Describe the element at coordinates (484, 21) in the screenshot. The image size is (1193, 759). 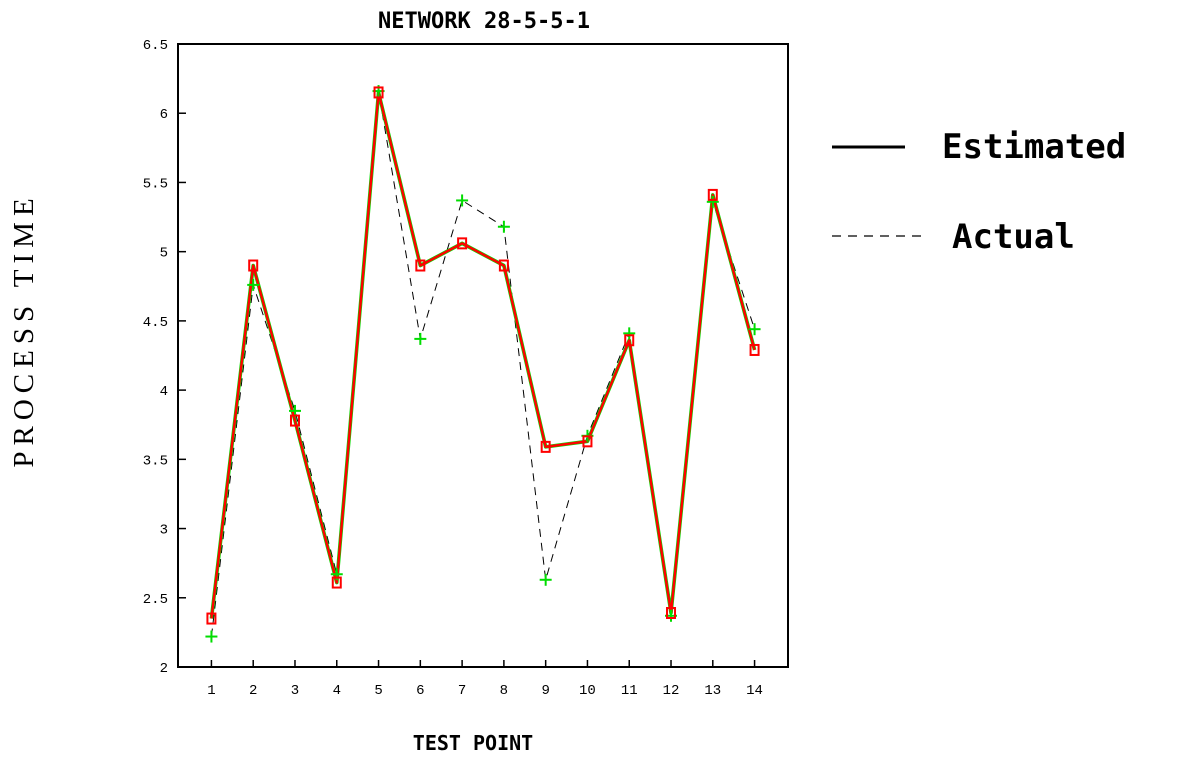
I see `chart-title: NETWORK 28-5-5-1` at that location.